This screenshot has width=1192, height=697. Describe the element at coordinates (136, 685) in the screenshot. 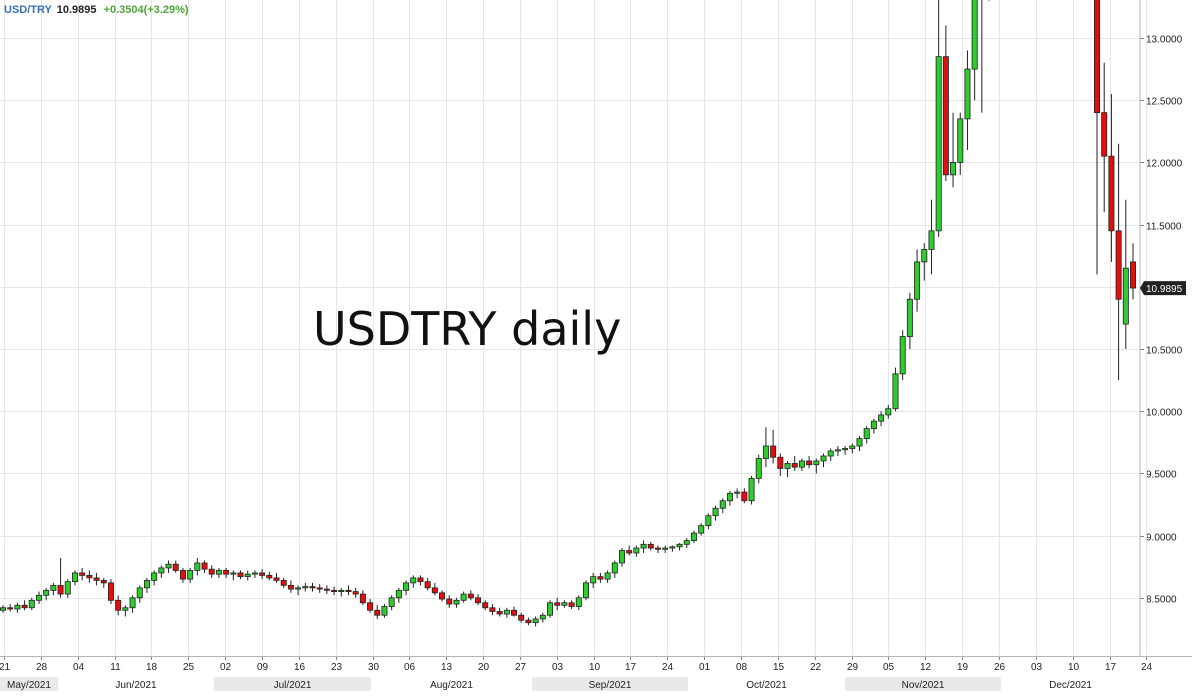

I see `month-label: Jun/2021` at that location.